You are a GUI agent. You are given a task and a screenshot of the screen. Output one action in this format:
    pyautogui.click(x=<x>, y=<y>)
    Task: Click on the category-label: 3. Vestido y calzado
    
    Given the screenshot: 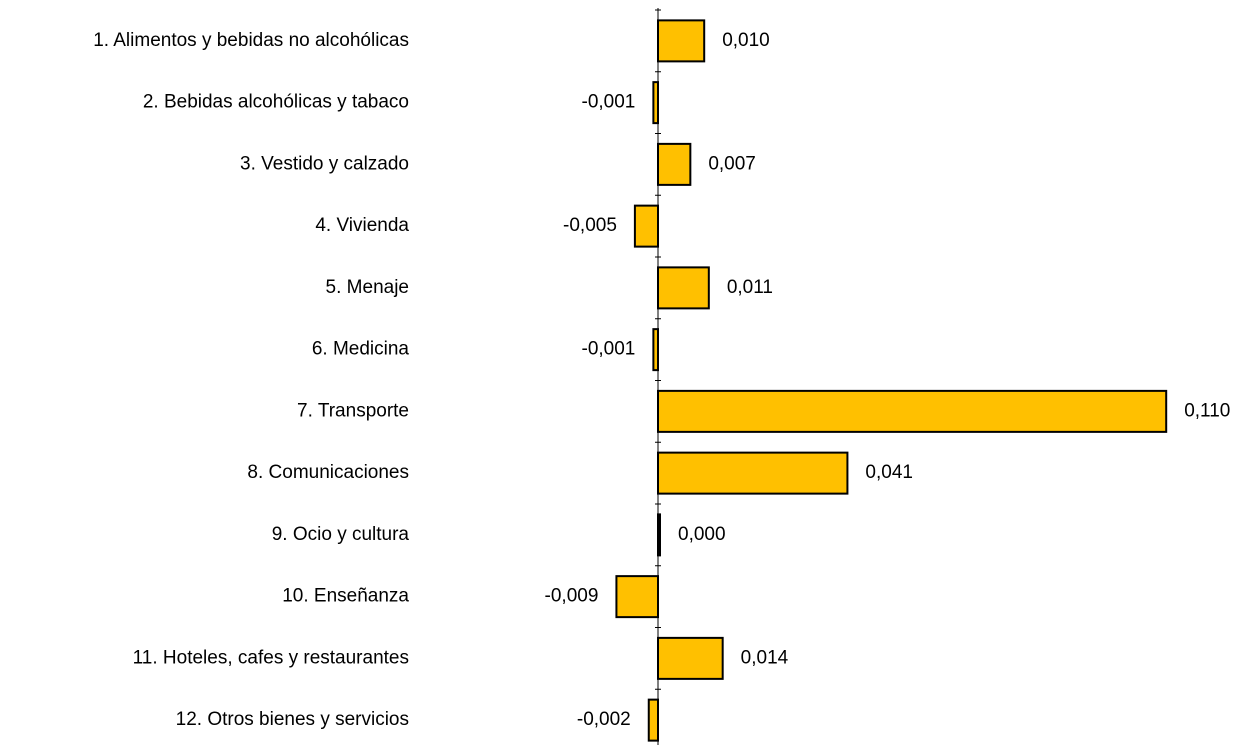 What is the action you would take?
    pyautogui.click(x=324, y=163)
    